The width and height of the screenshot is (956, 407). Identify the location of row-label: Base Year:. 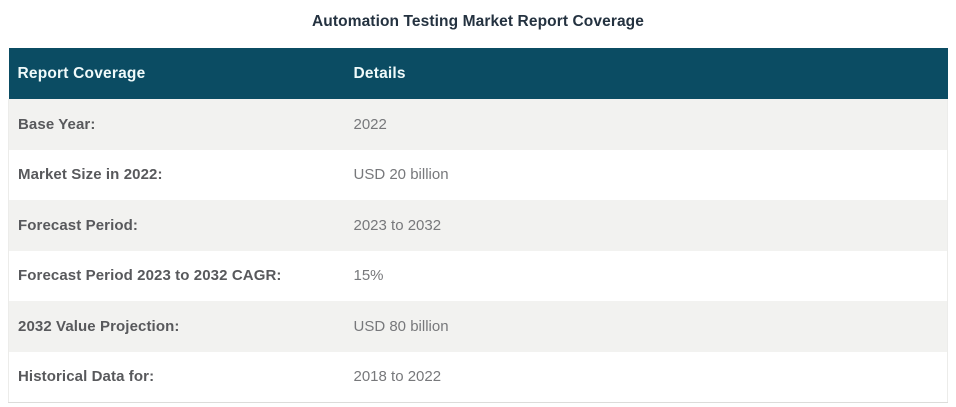
(176, 124).